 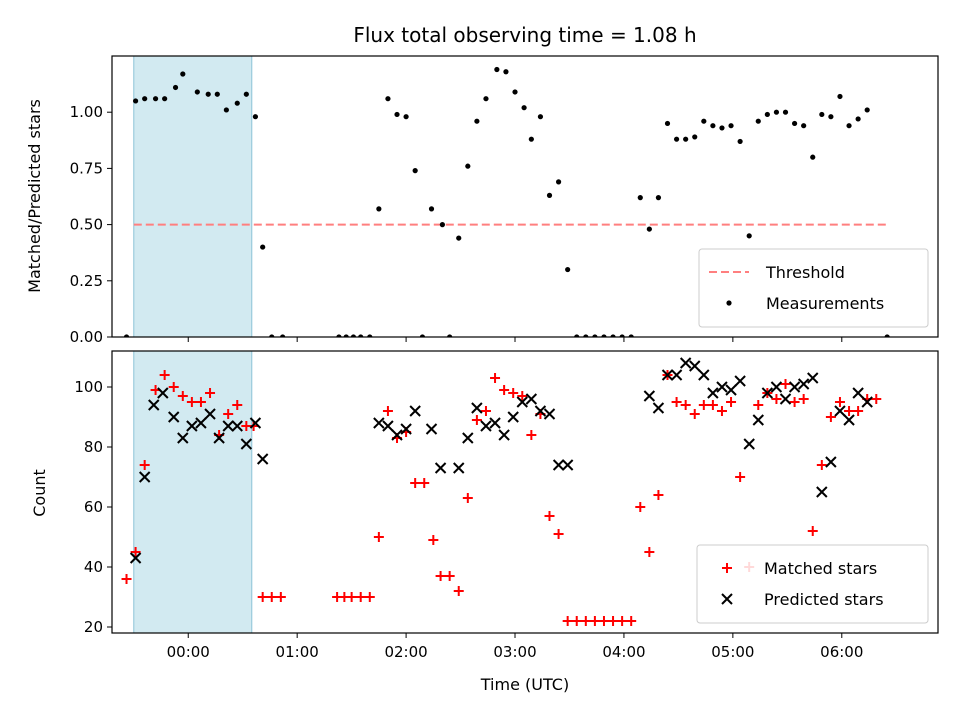 What do you see at coordinates (841, 652) in the screenshot?
I see `x-tick-label: 06:00` at bounding box center [841, 652].